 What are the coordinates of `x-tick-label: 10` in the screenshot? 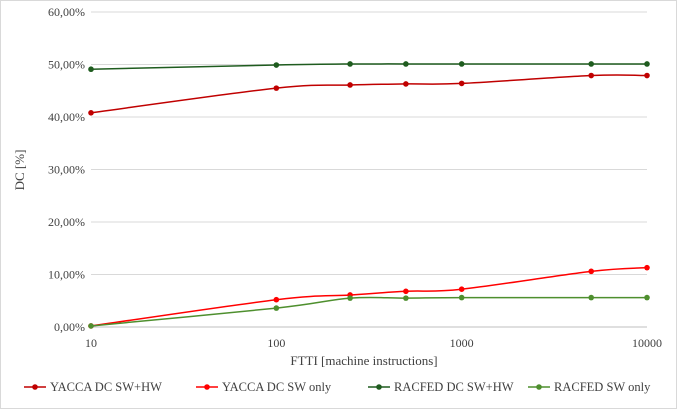 It's located at (91, 343).